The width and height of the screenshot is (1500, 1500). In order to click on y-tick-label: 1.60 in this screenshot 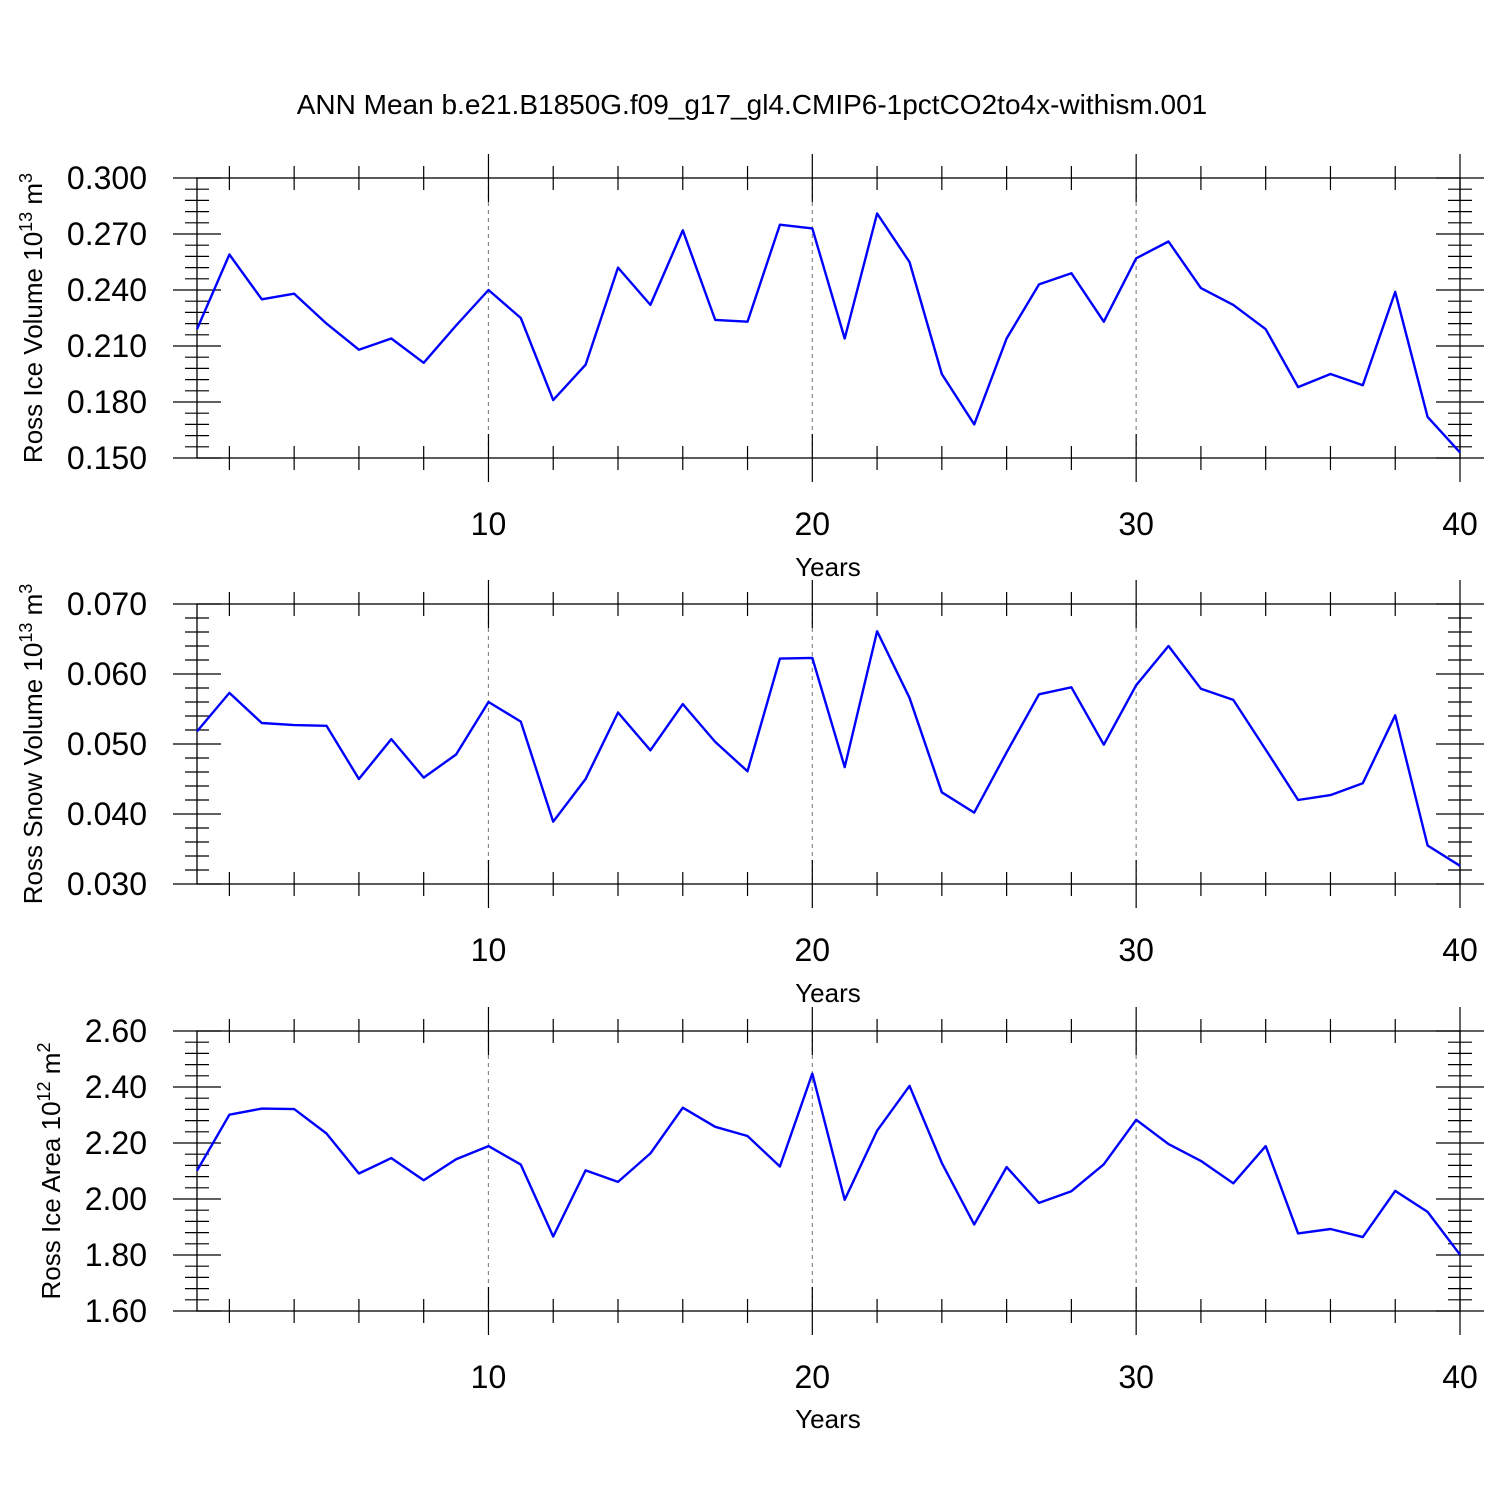, I will do `click(116, 1311)`.